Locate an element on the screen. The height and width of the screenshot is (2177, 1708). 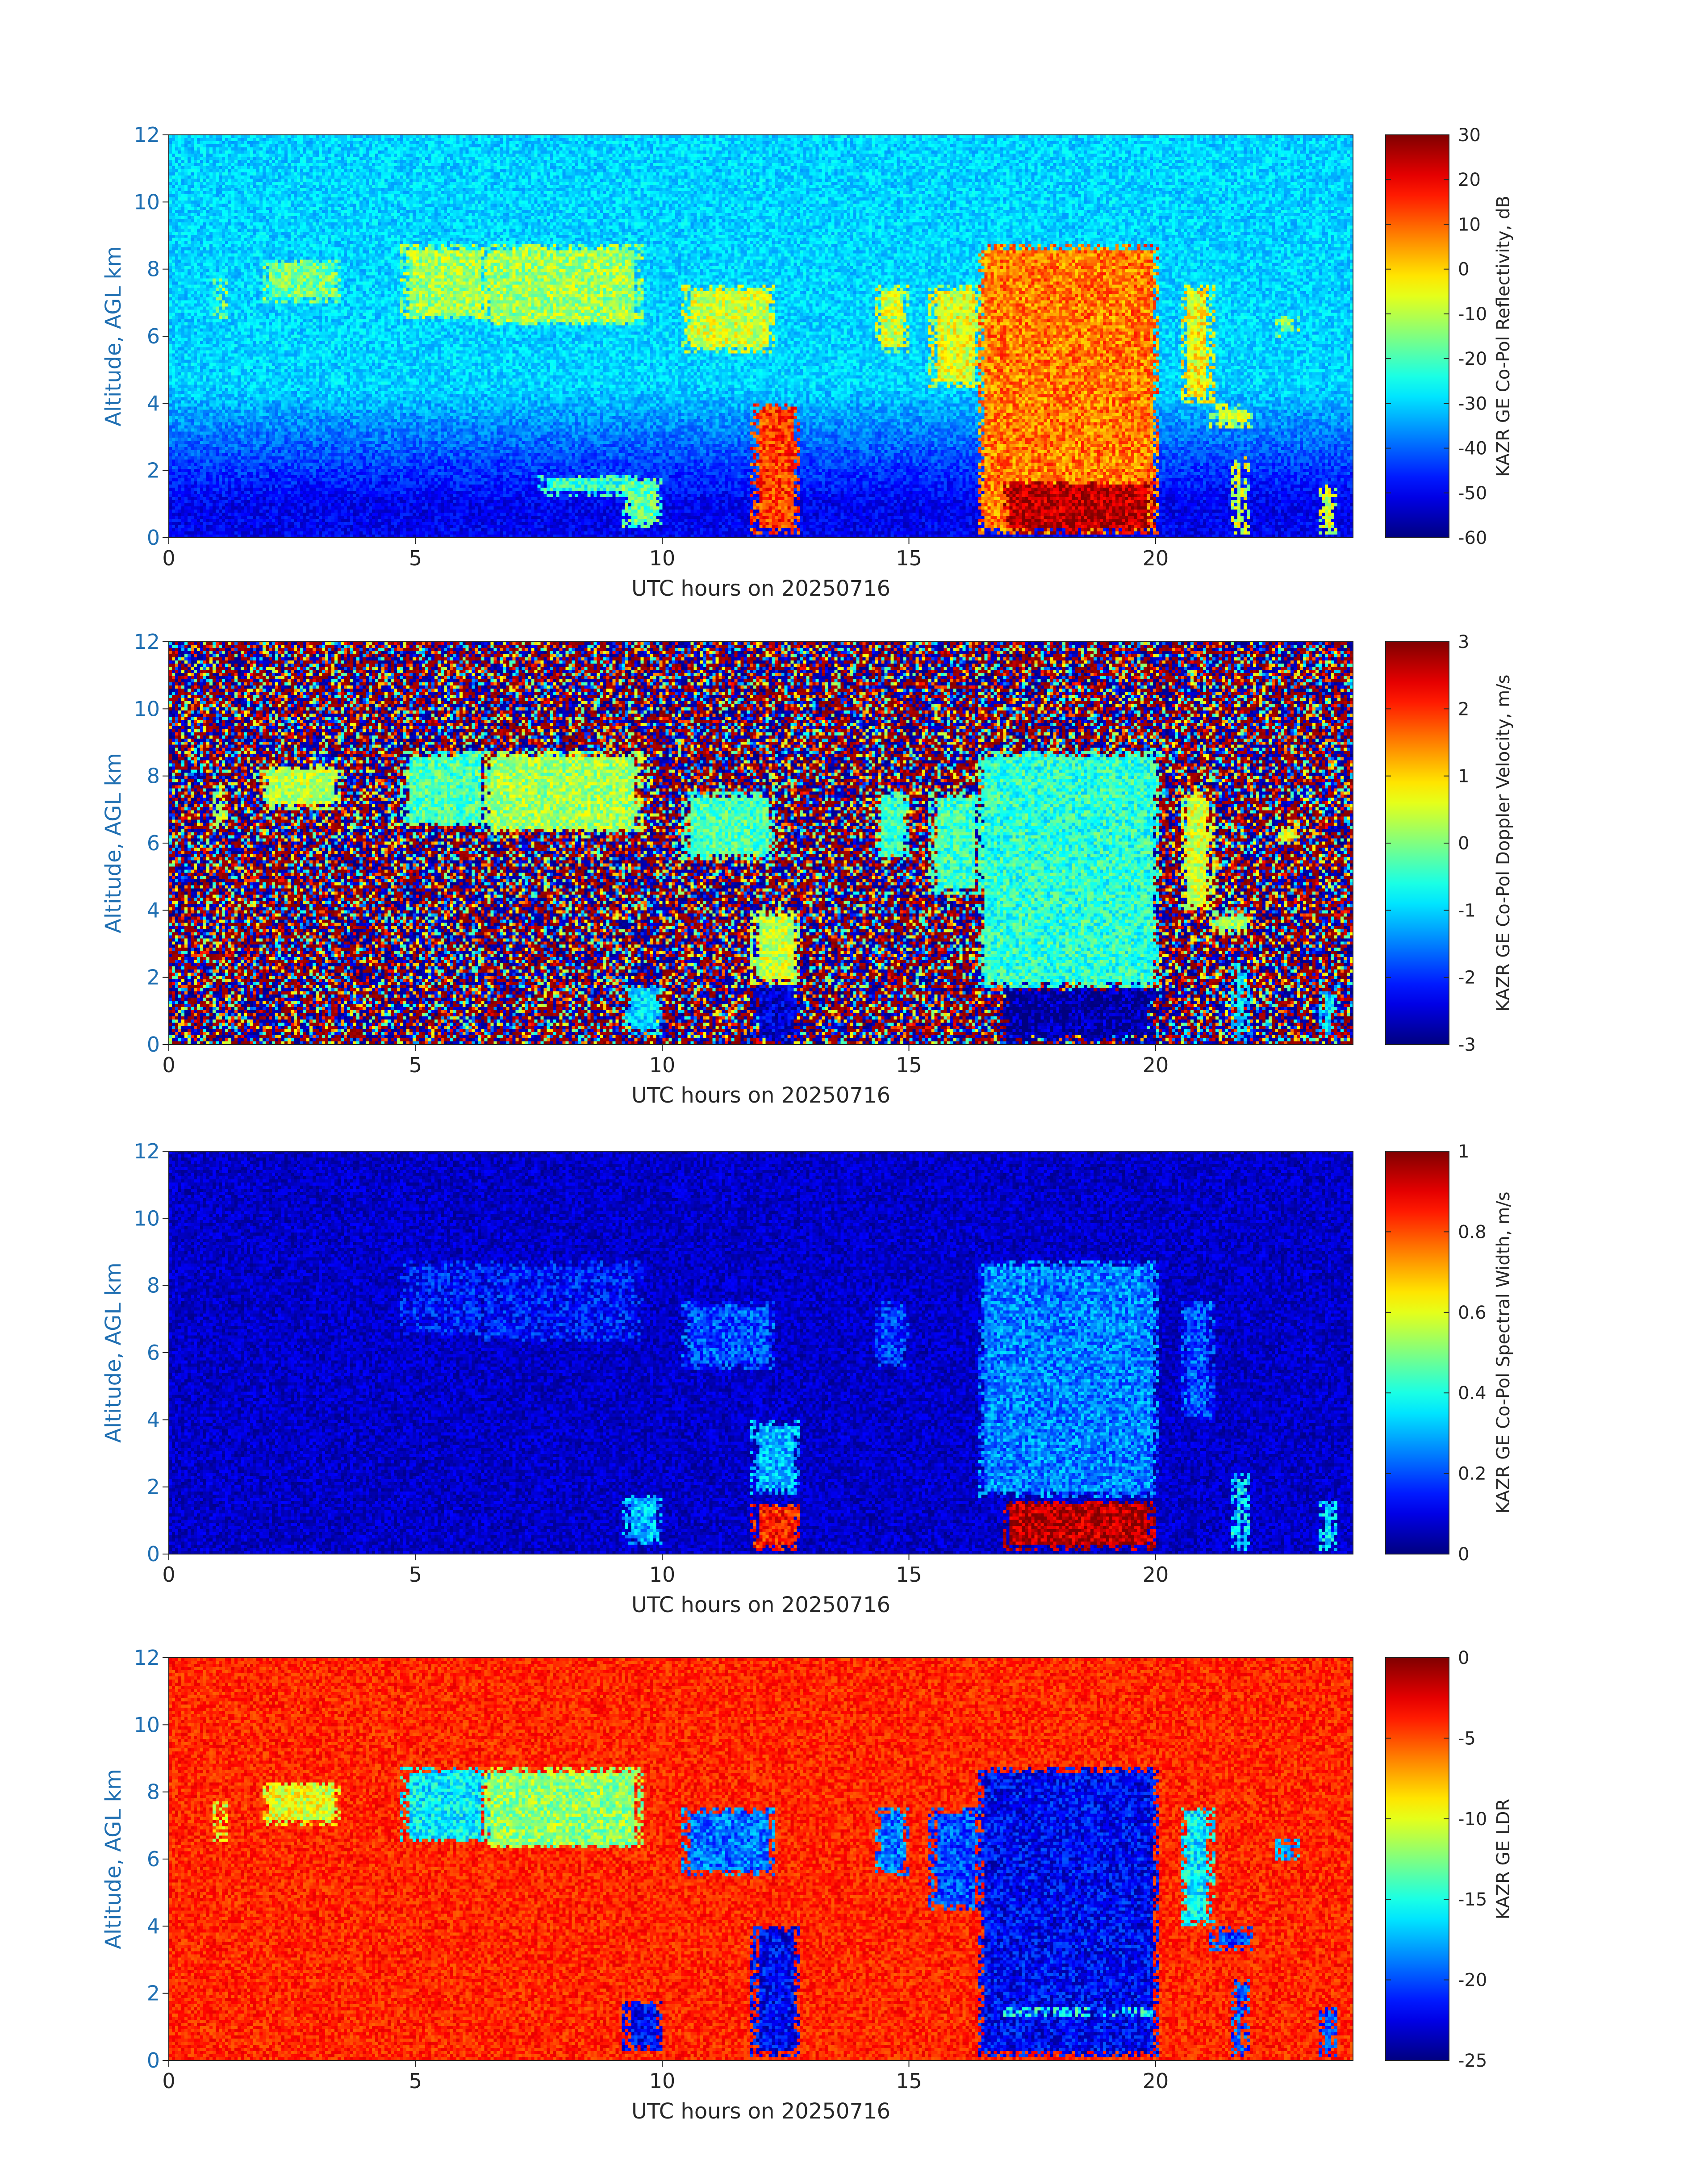
colorbar-tick-label: 0.4 is located at coordinates (1472, 1393).